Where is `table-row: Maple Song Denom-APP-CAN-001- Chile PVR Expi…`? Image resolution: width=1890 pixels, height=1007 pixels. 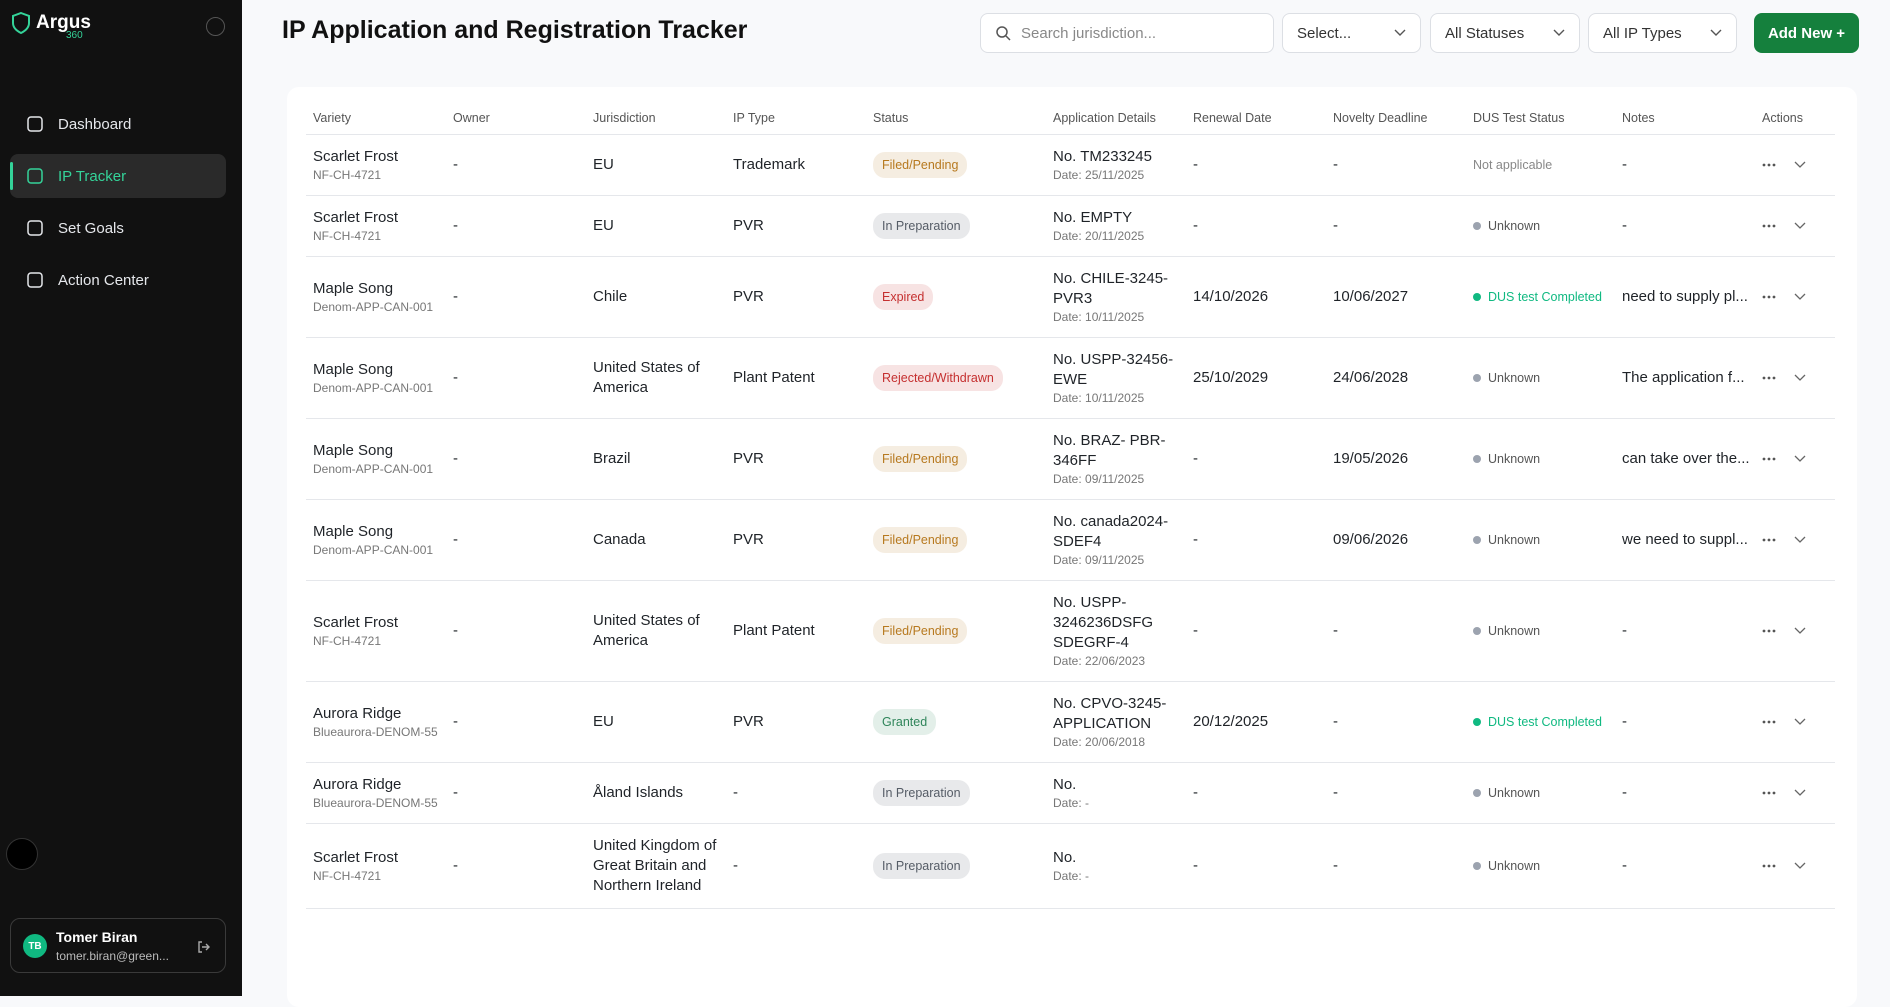 table-row: Maple Song Denom-APP-CAN-001- Chile PVR Expi… is located at coordinates (1070, 297).